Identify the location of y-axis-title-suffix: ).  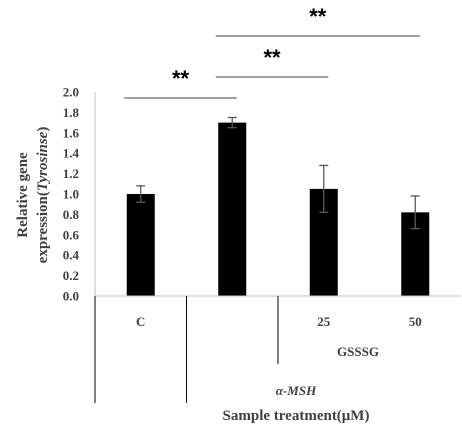
(43, 129).